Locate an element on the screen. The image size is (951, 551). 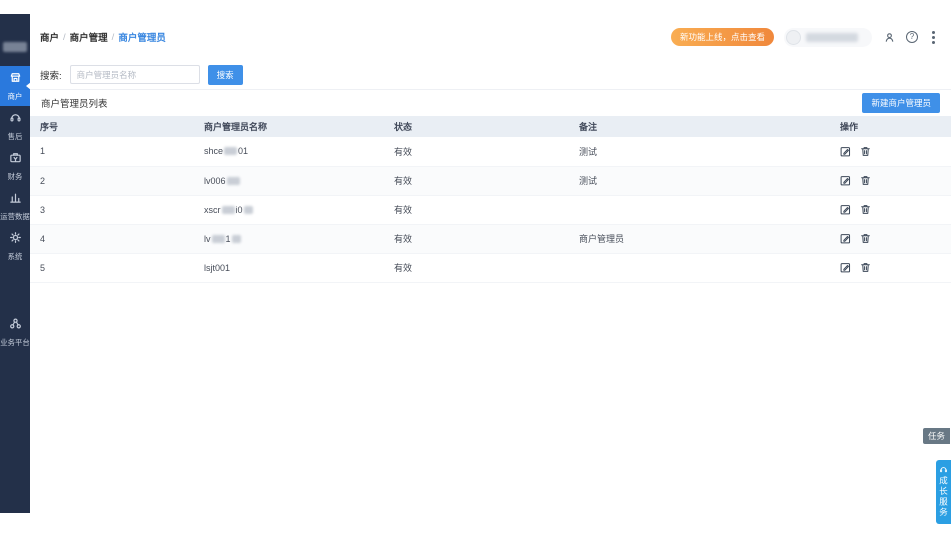
admin-name: shce 01 is located at coordinates (226, 151).